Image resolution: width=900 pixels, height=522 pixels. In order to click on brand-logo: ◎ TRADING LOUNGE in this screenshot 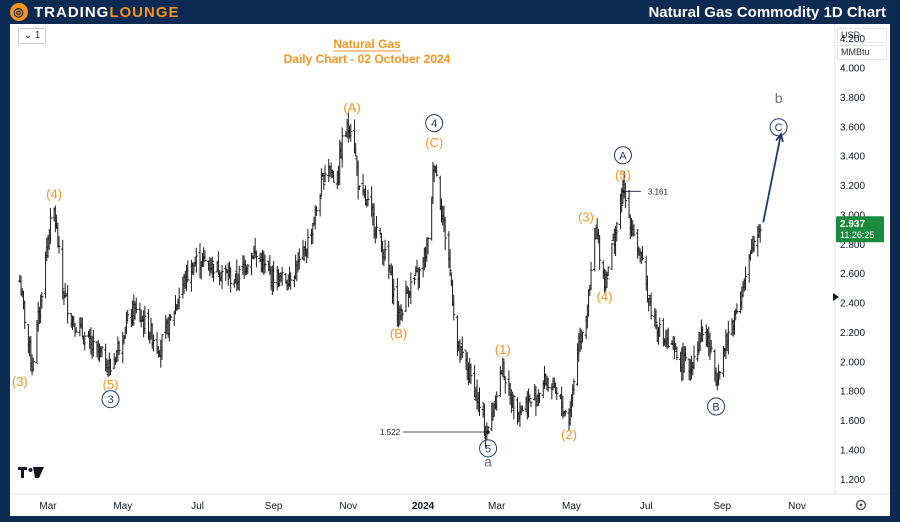, I will do `click(95, 12)`.